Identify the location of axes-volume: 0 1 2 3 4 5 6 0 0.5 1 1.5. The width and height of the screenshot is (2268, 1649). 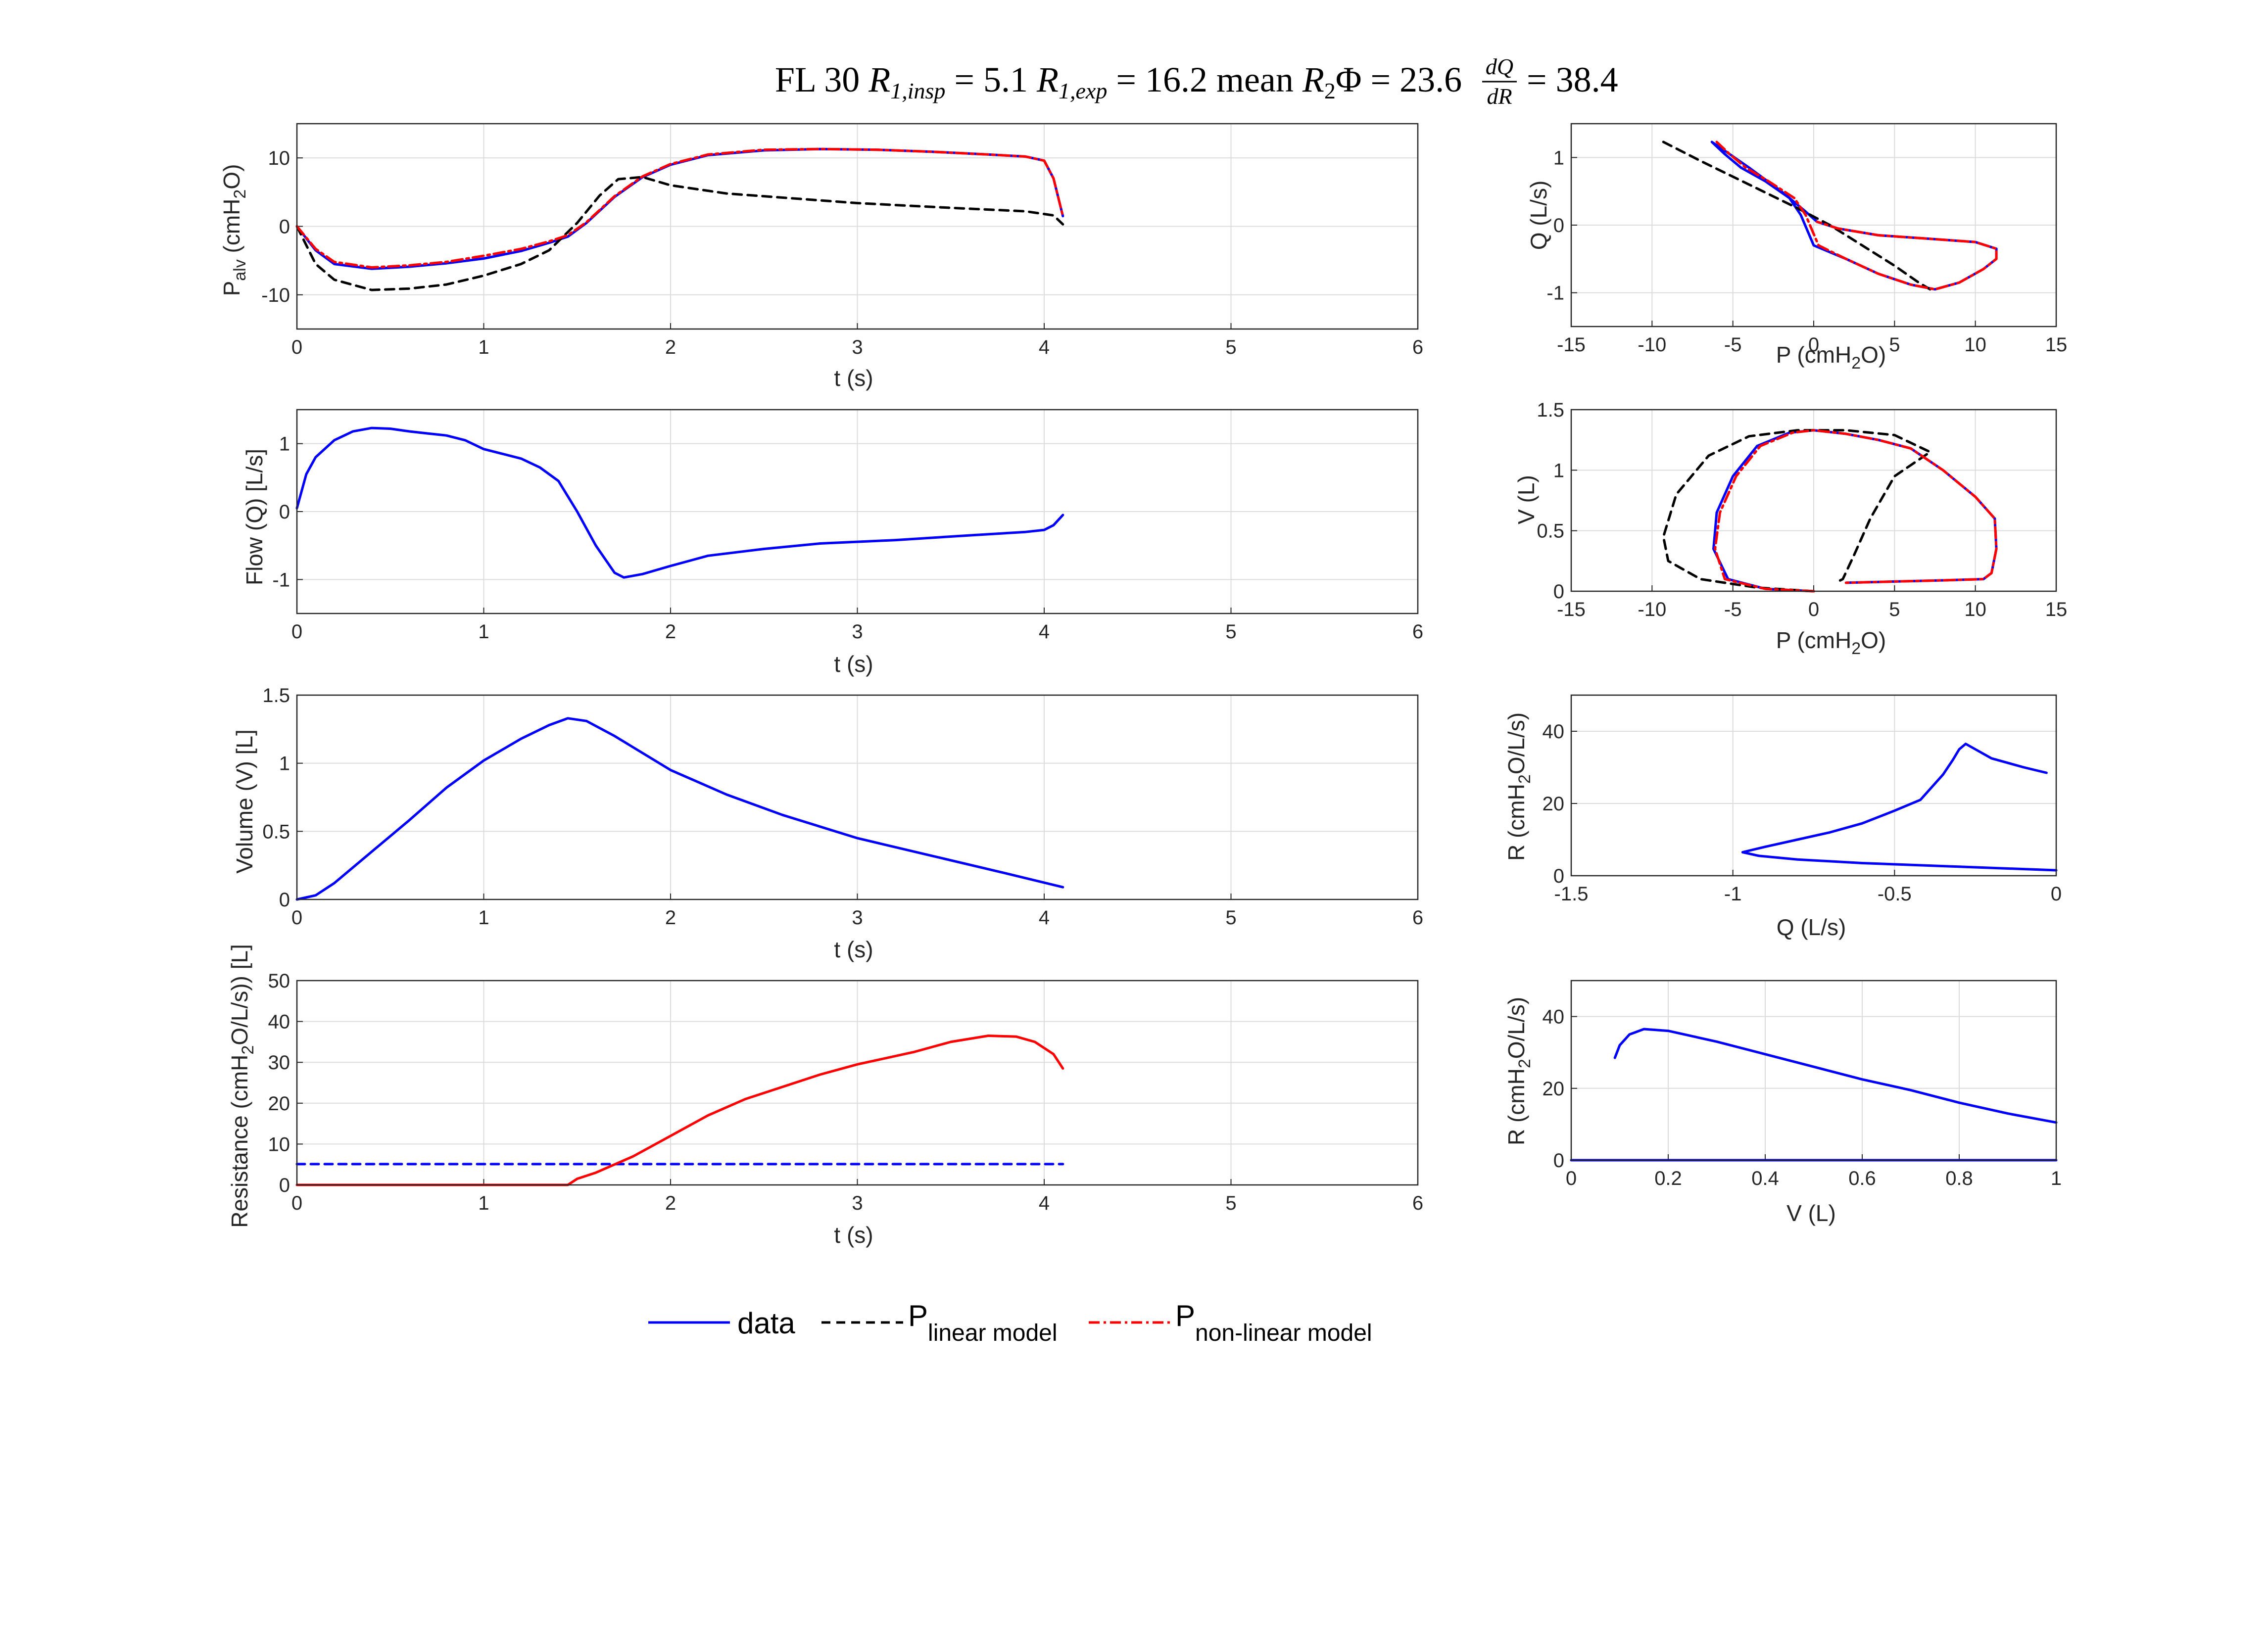
(842, 807).